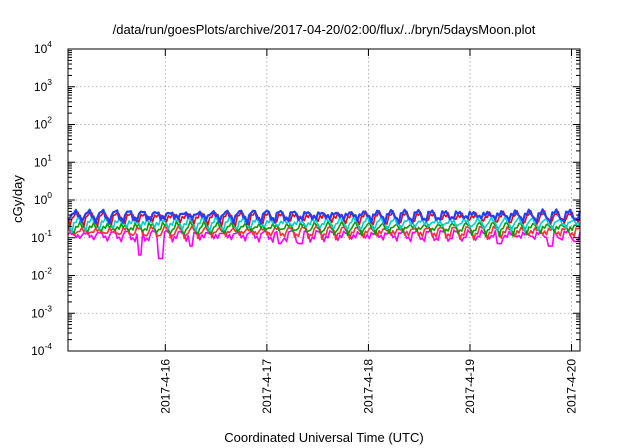 The height and width of the screenshot is (448, 640). What do you see at coordinates (43, 47) in the screenshot?
I see `y-tick-label: 10⁴` at bounding box center [43, 47].